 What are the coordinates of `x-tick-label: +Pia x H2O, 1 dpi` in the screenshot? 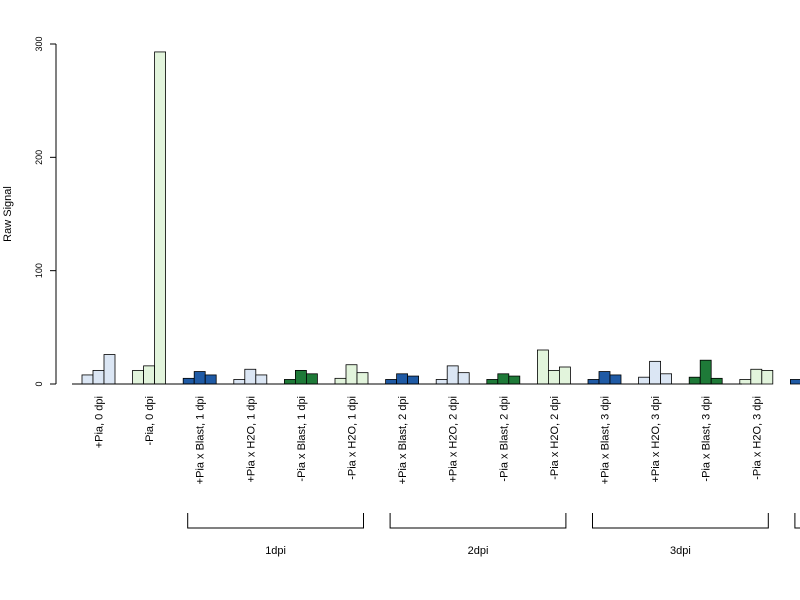 It's located at (251, 439).